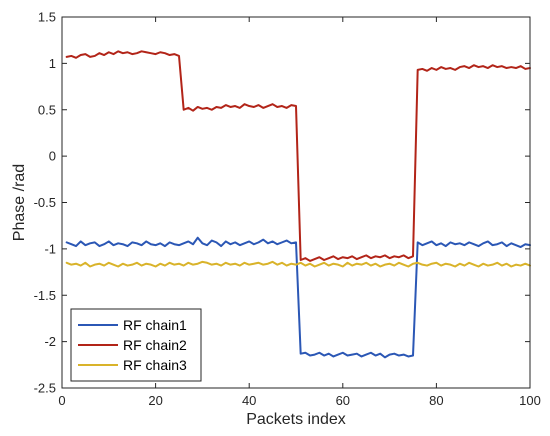  I want to click on y-axis-label: Phase /rad, so click(19, 202).